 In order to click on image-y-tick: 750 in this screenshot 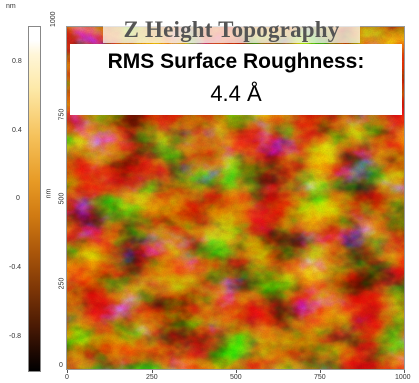, I will do `click(62, 114)`.